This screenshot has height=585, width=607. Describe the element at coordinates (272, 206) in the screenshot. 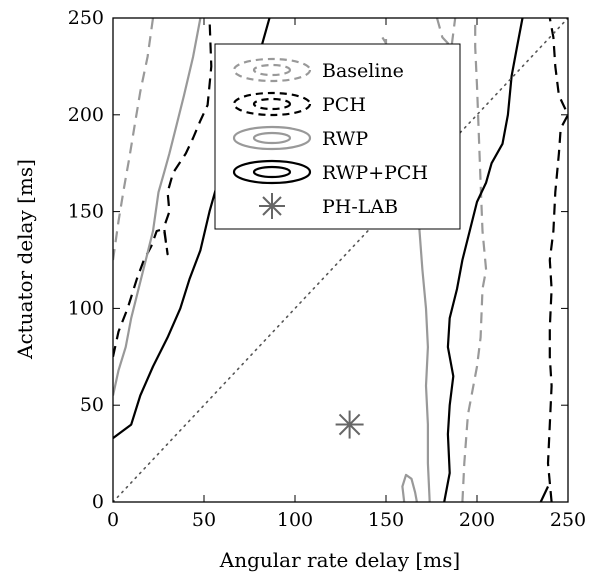

I see `legend-swatch-ph-lab` at that location.